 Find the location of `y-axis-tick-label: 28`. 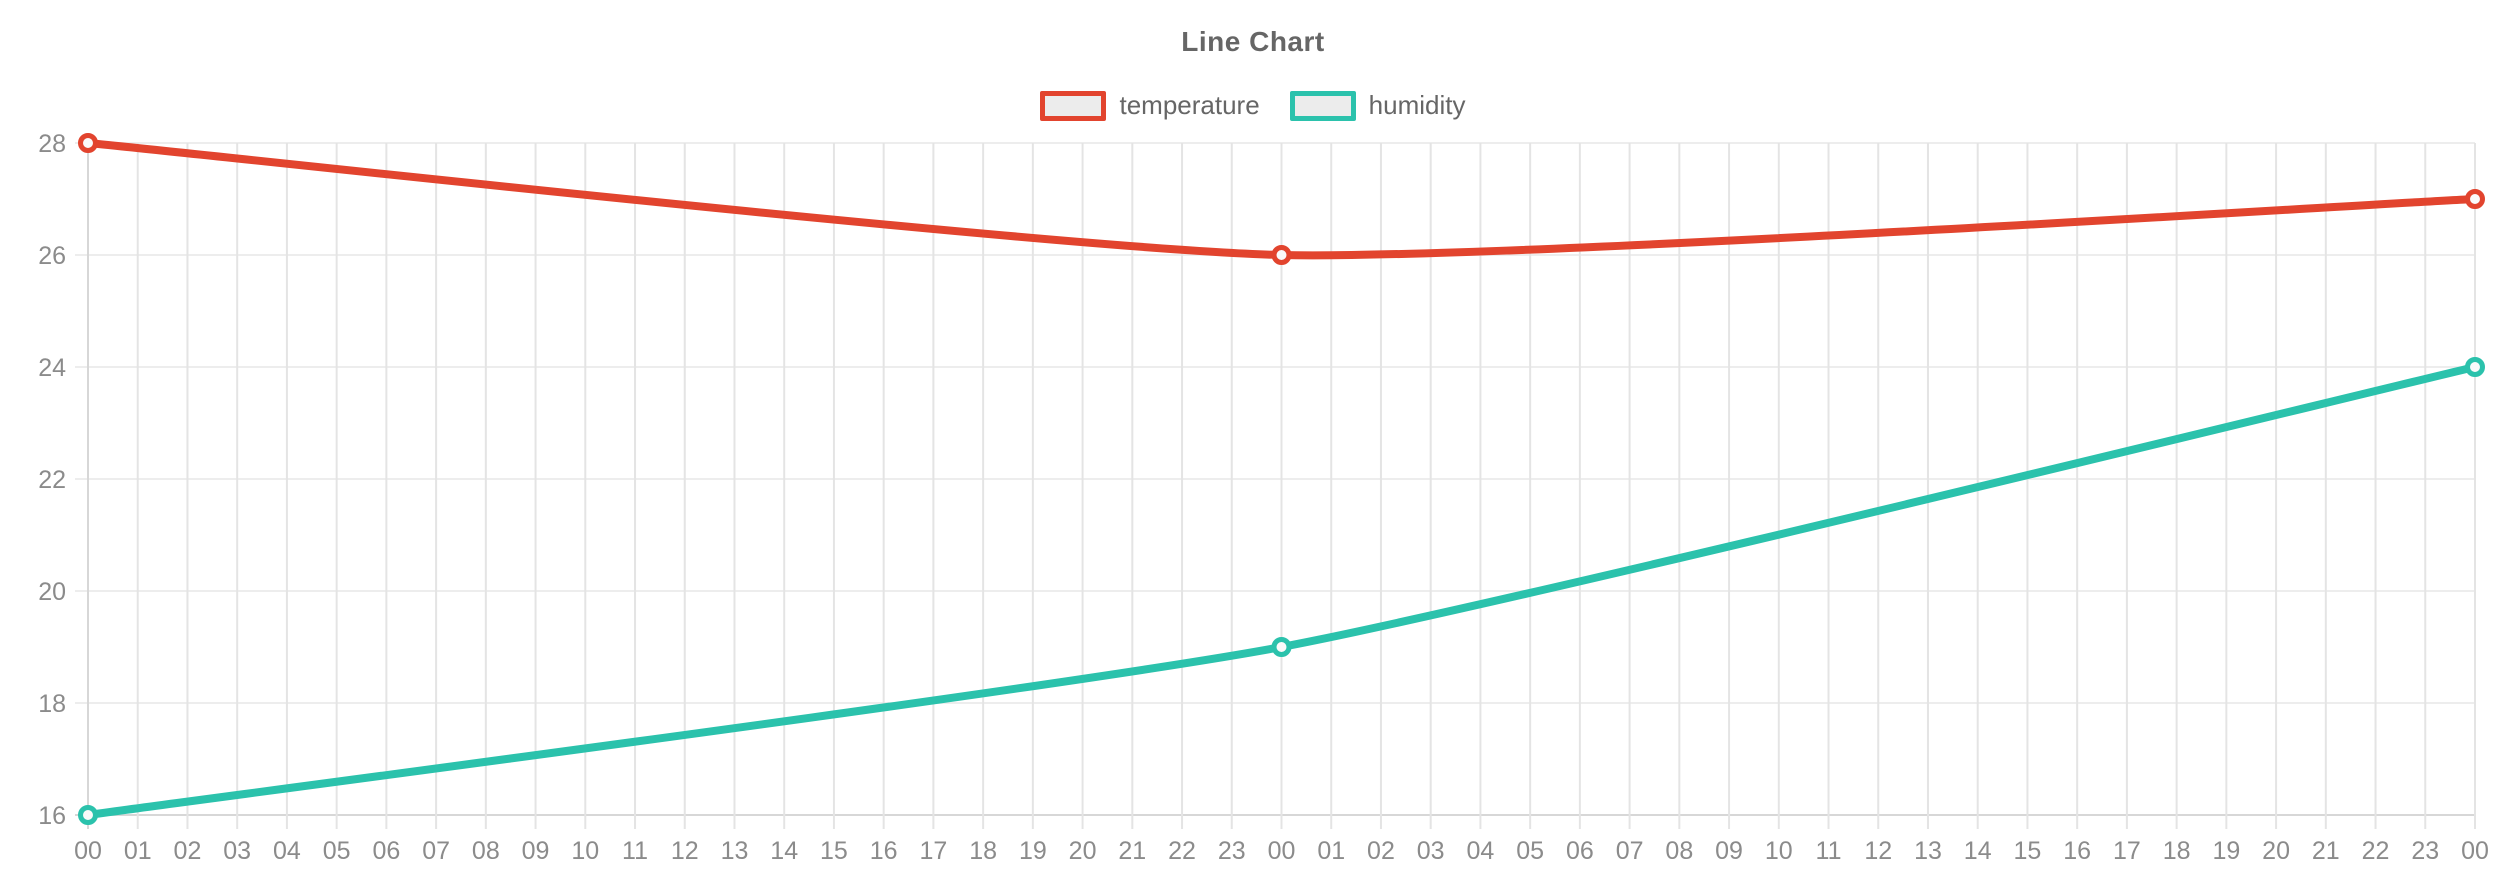

y-axis-tick-label: 28 is located at coordinates (52, 144).